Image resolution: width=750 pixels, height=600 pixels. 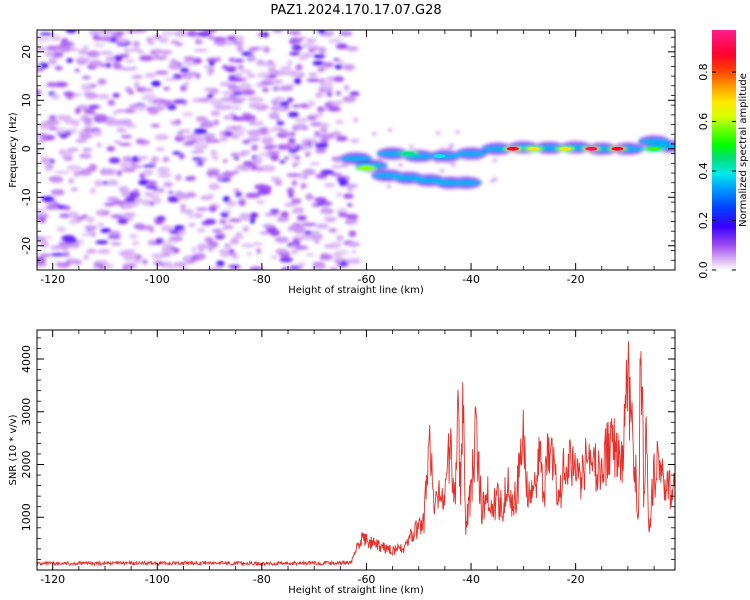 I want to click on colorbar-gradient, so click(x=724, y=150).